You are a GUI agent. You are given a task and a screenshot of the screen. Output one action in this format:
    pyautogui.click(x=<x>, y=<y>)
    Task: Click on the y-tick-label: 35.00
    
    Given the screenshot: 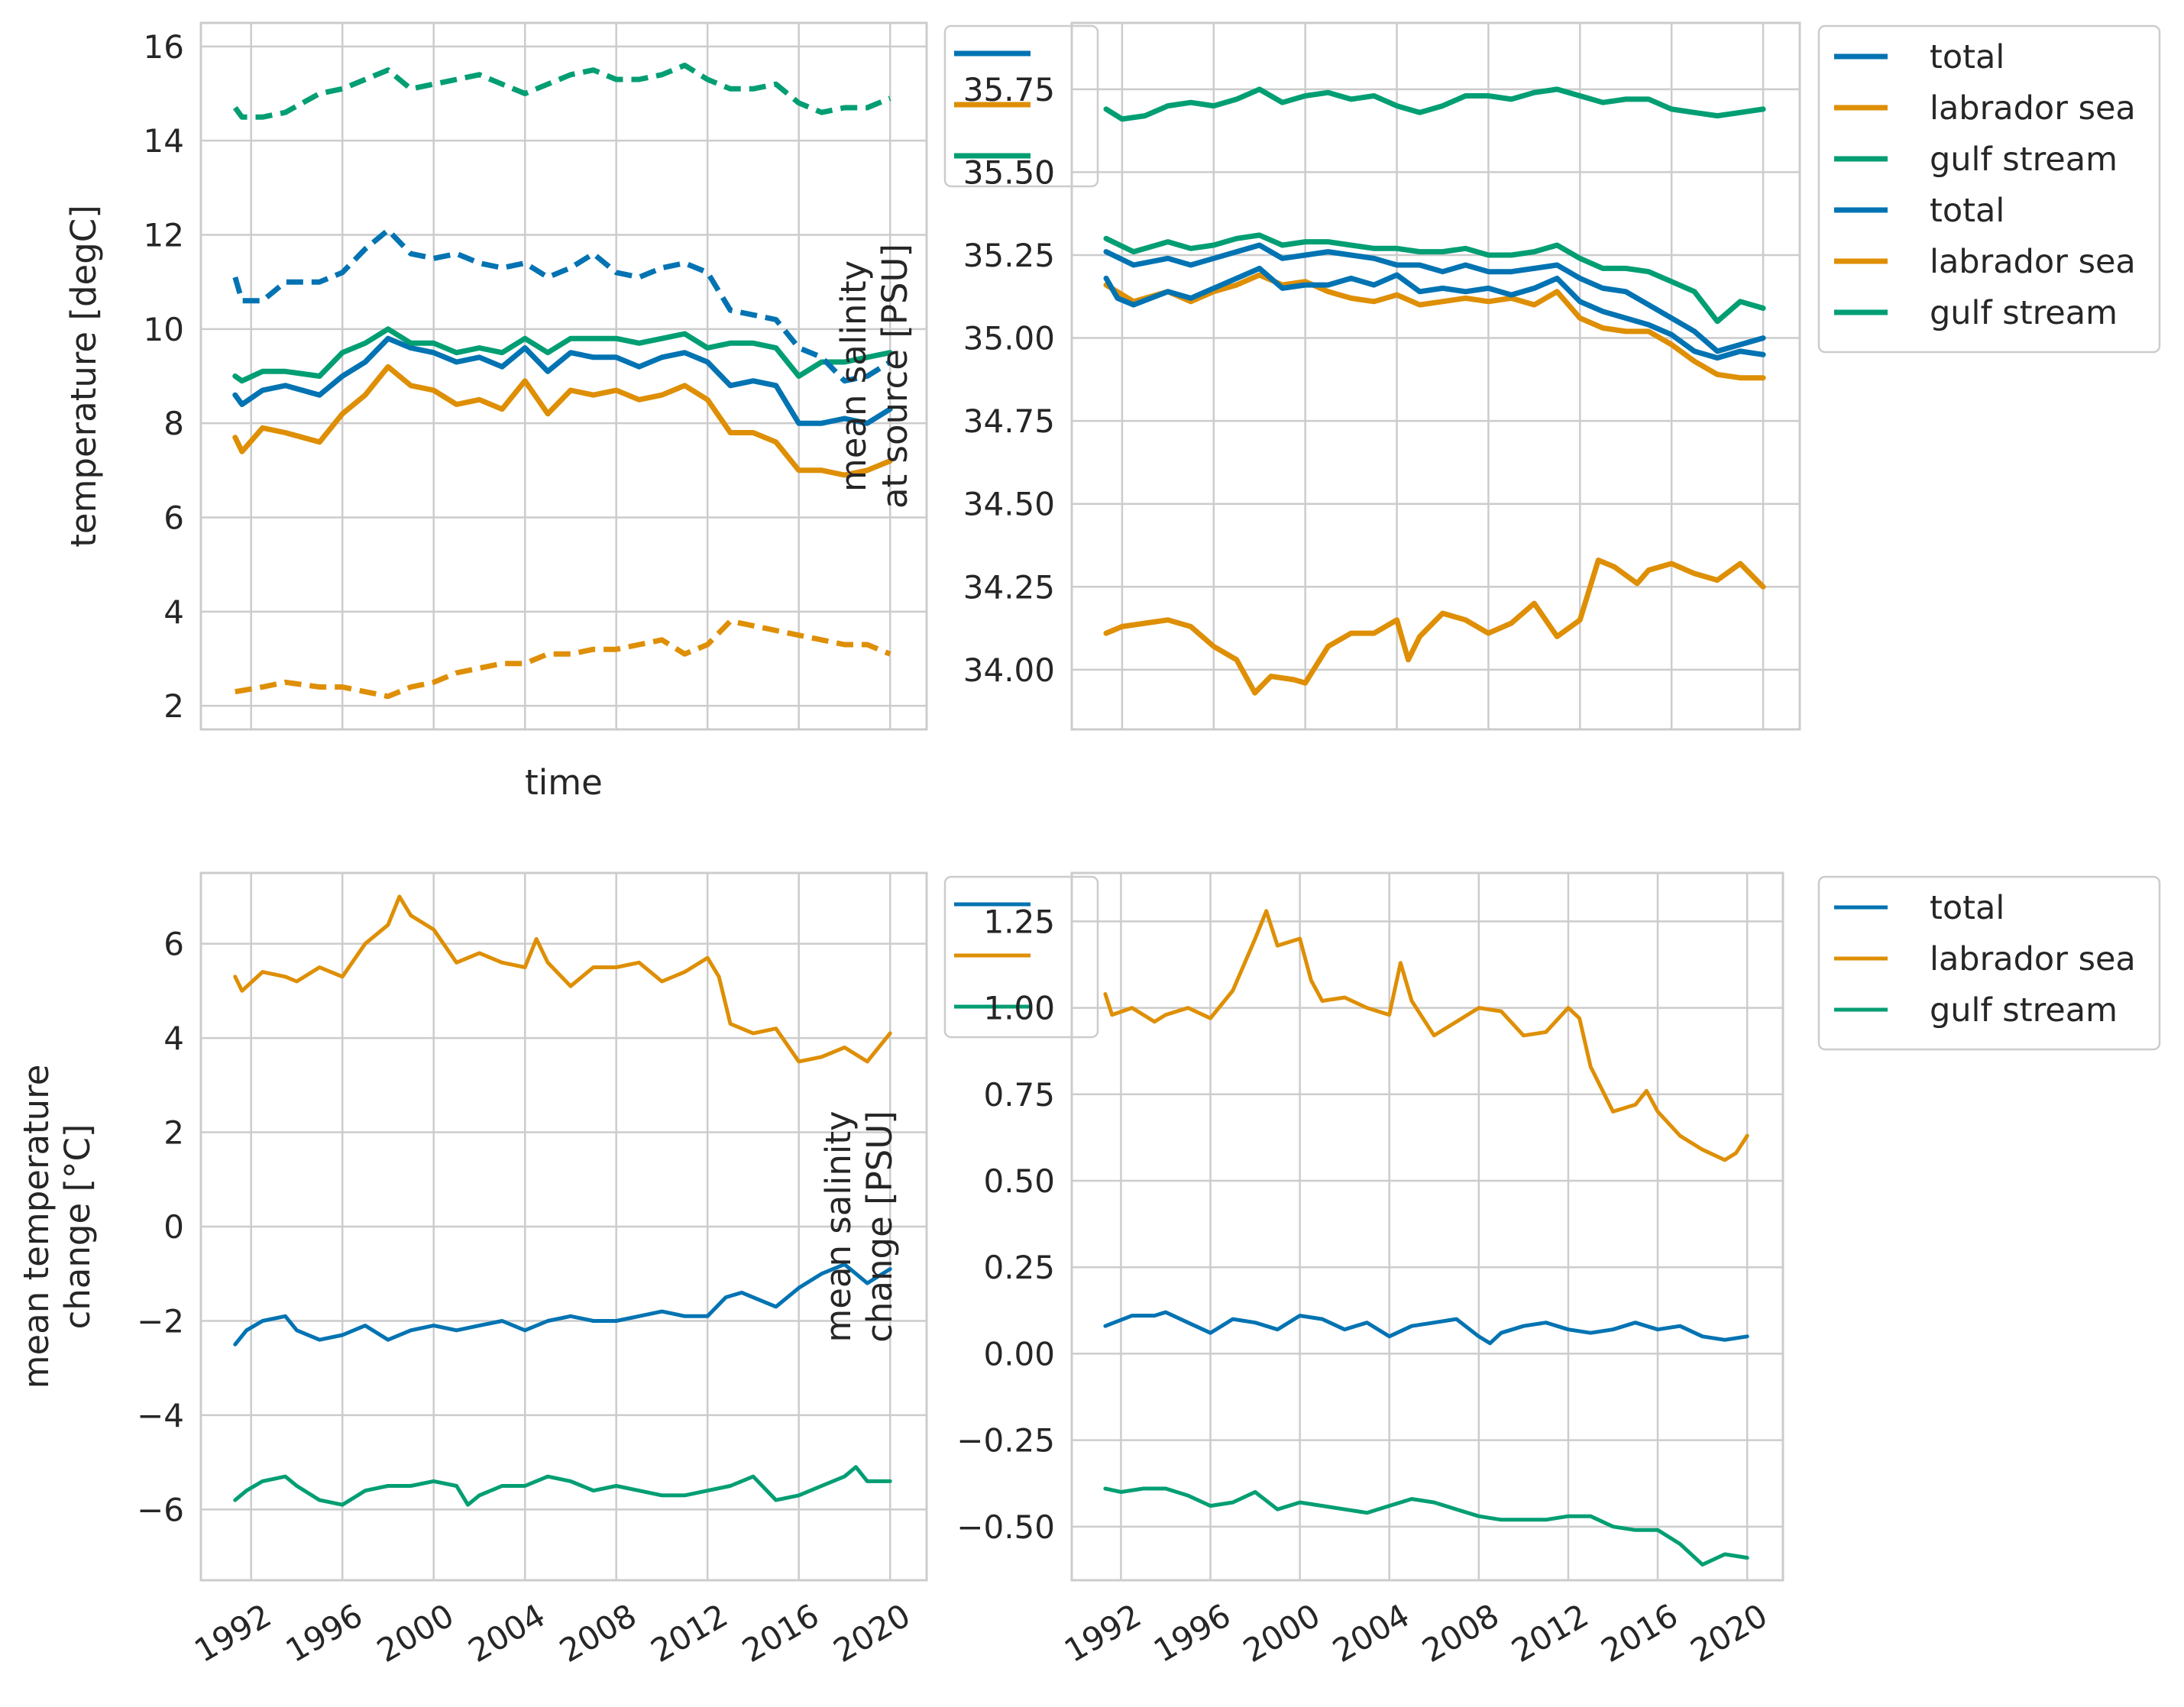 What is the action you would take?
    pyautogui.click(x=1009, y=338)
    